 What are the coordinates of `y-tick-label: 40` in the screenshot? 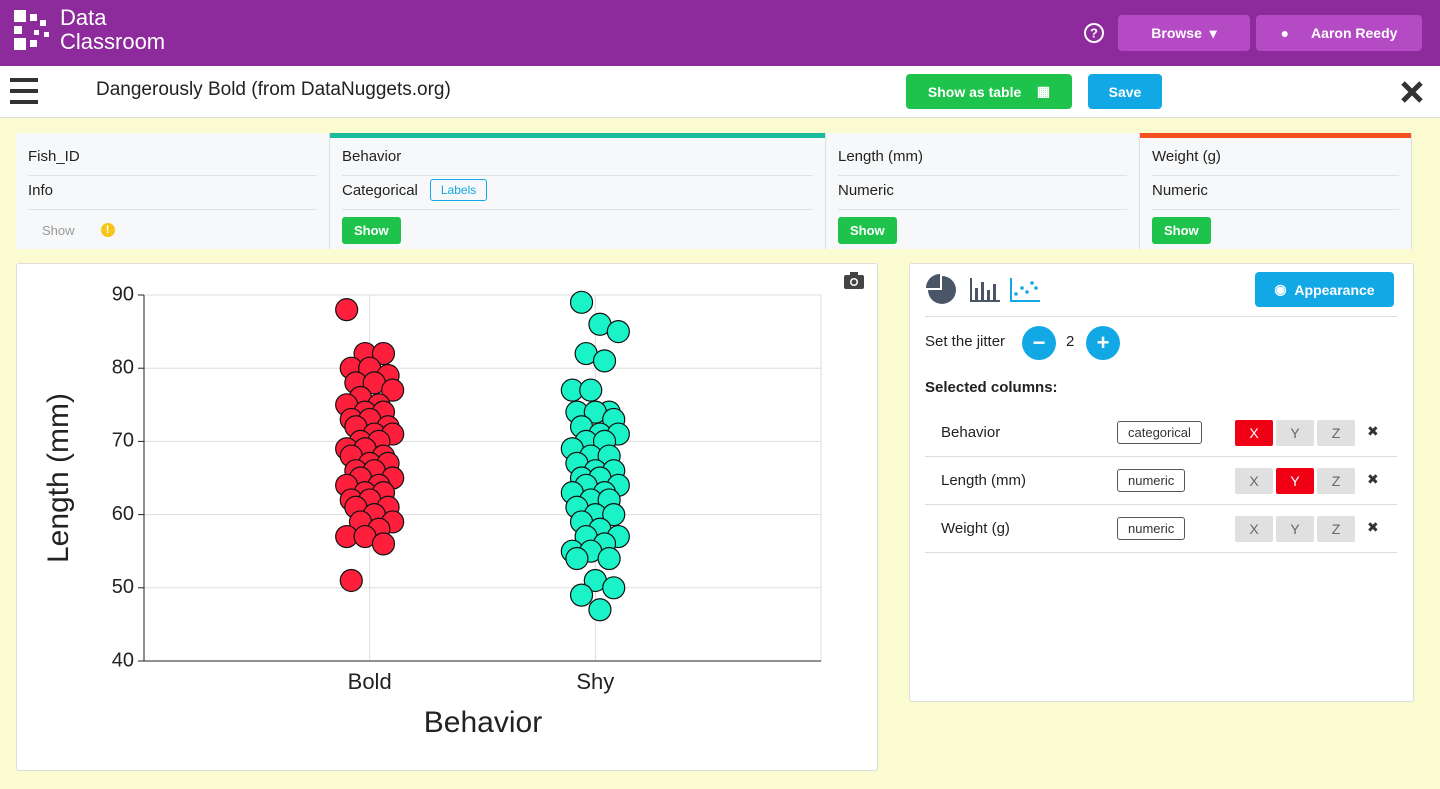 It's located at (123, 660).